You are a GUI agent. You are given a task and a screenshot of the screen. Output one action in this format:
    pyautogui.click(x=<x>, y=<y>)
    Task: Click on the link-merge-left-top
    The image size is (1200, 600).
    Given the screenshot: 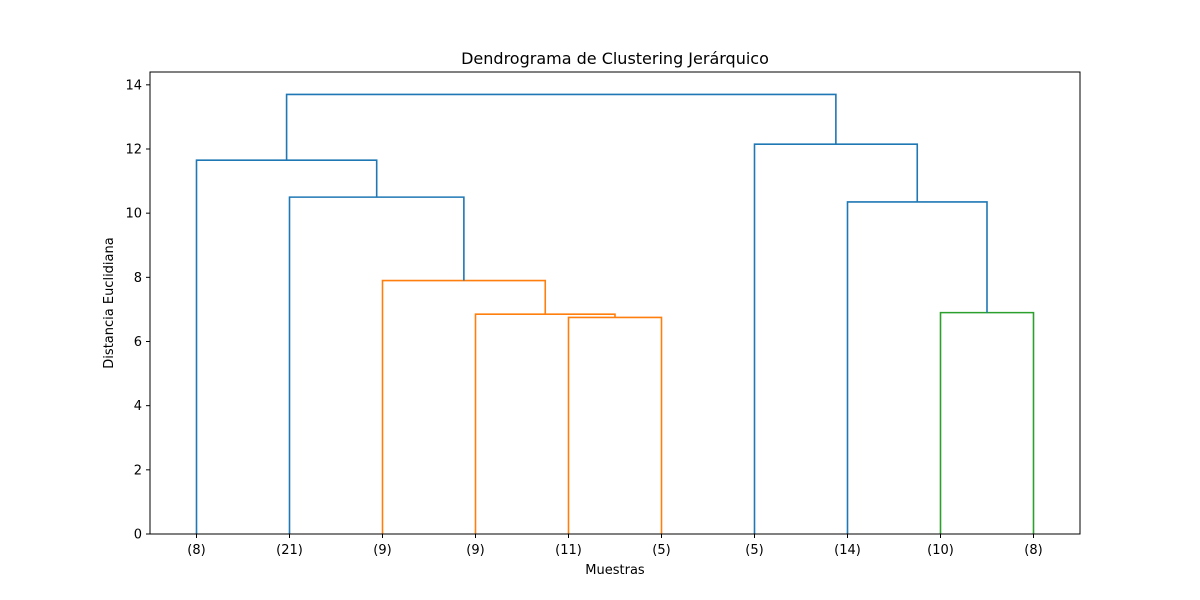 What is the action you would take?
    pyautogui.click(x=286, y=346)
    